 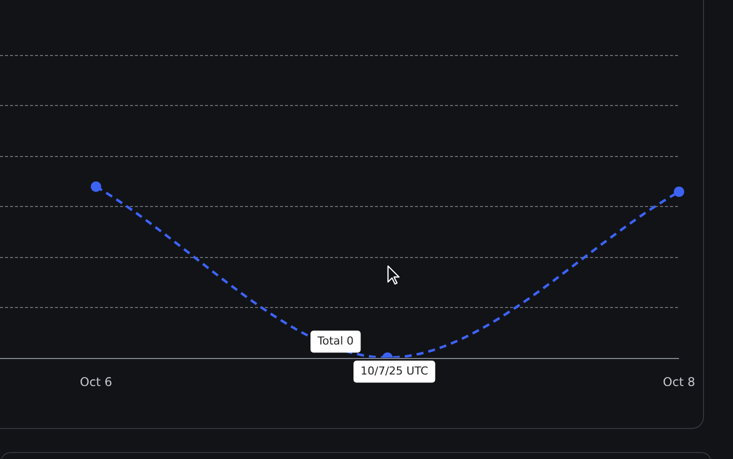 What do you see at coordinates (335, 341) in the screenshot?
I see `annotation: Total 0` at bounding box center [335, 341].